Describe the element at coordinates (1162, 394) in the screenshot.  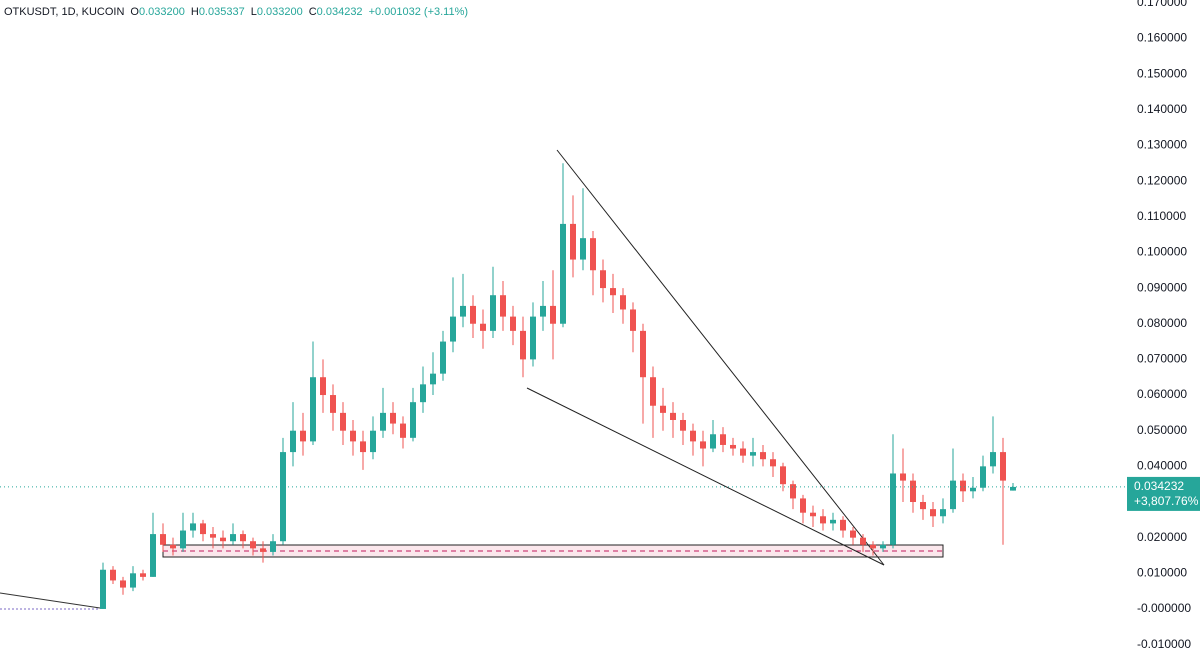
I see `y-tick-label: 0.060000` at that location.